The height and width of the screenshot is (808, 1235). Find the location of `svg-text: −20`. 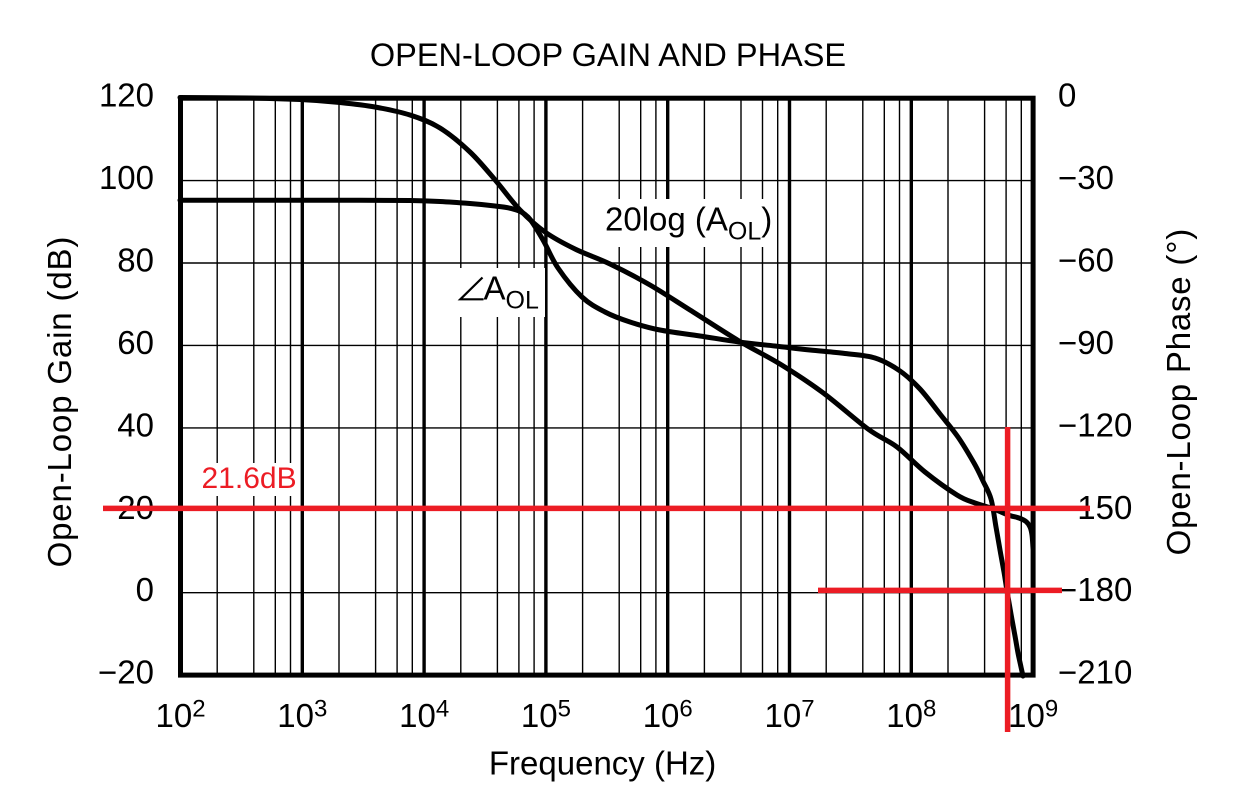

svg-text: −20 is located at coordinates (126, 672).